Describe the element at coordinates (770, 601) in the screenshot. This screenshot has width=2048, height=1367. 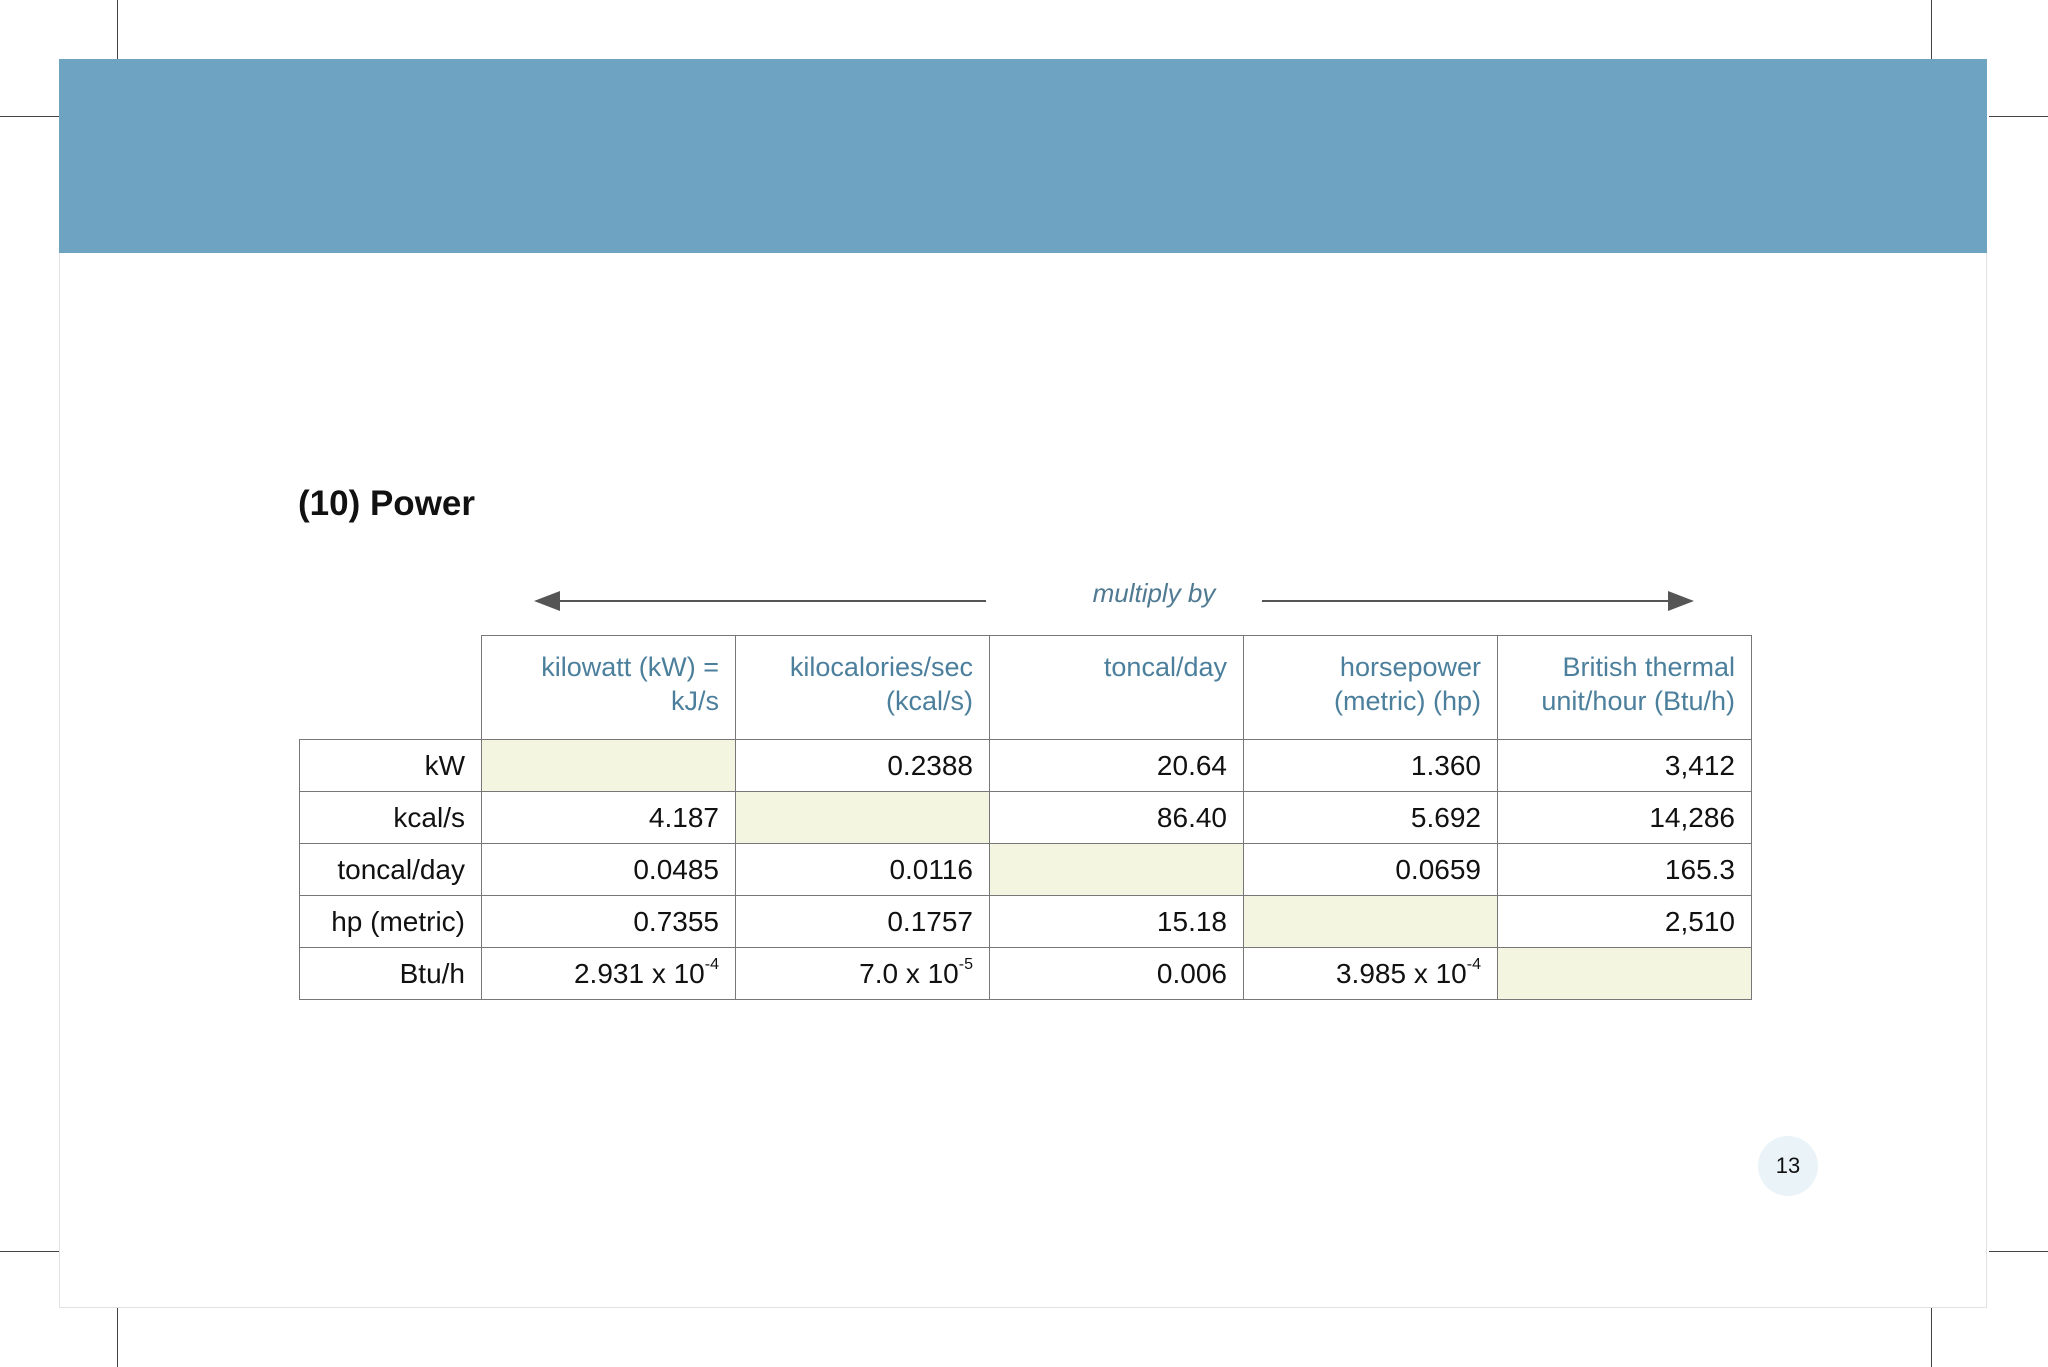
I see `arrow-line-left` at that location.